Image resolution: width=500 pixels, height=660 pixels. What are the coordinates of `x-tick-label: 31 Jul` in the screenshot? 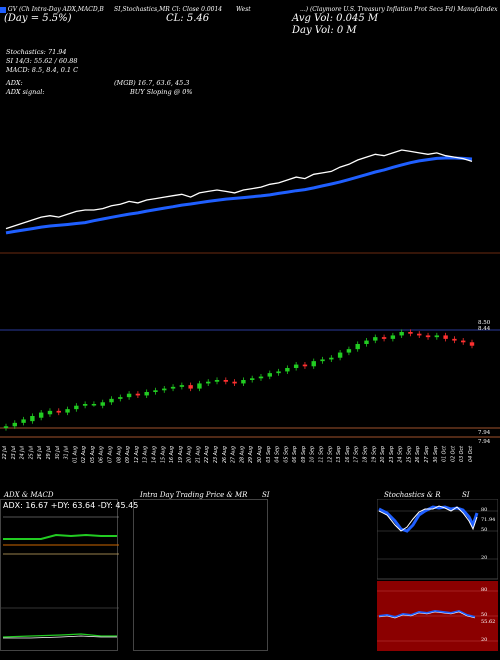 It's located at (67, 452).